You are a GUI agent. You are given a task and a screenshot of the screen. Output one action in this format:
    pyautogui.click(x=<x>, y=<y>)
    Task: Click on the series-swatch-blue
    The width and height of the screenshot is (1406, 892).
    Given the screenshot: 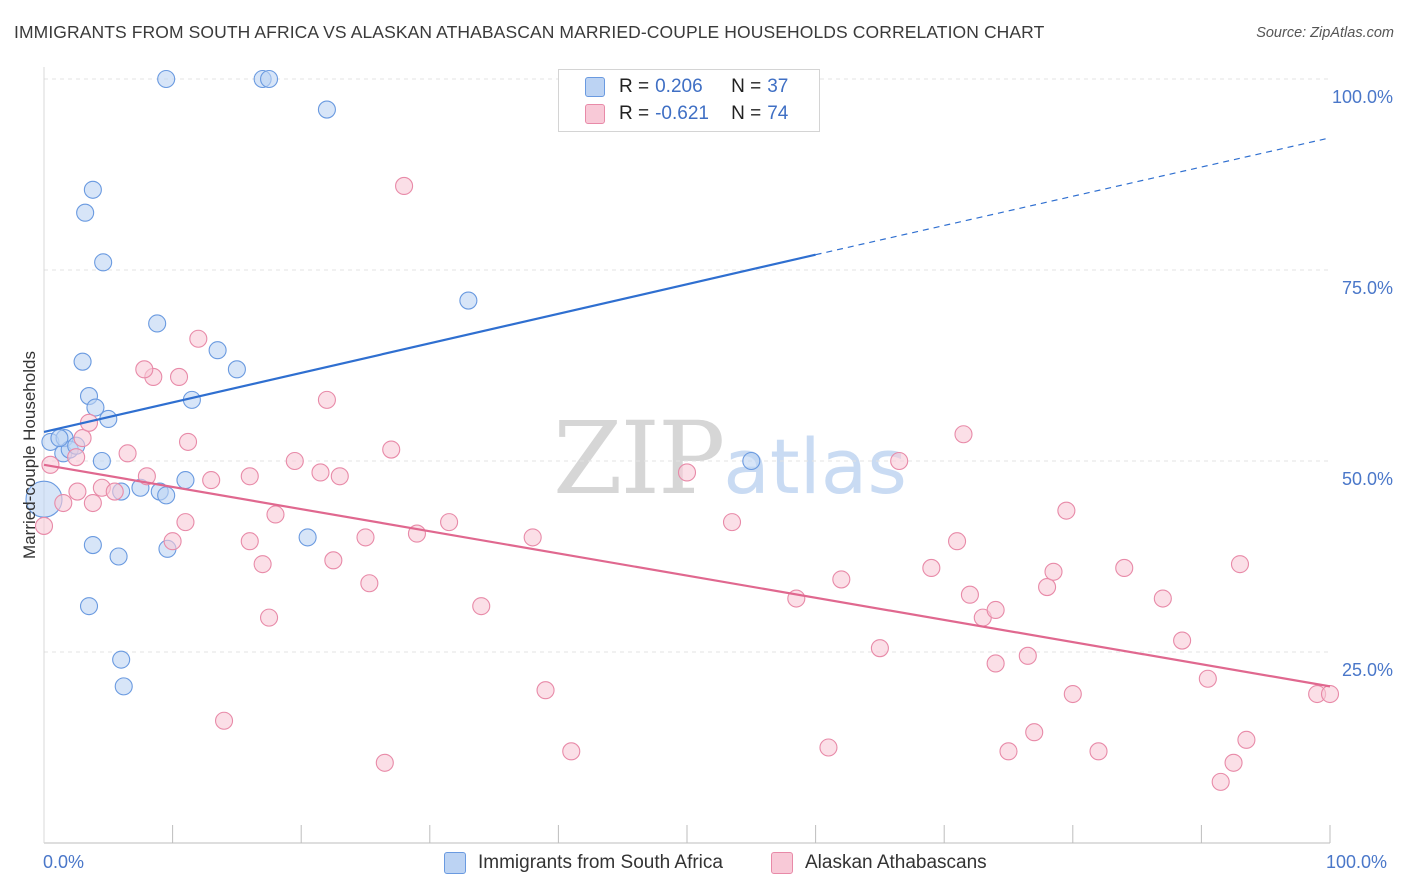 What is the action you would take?
    pyautogui.click(x=455, y=863)
    